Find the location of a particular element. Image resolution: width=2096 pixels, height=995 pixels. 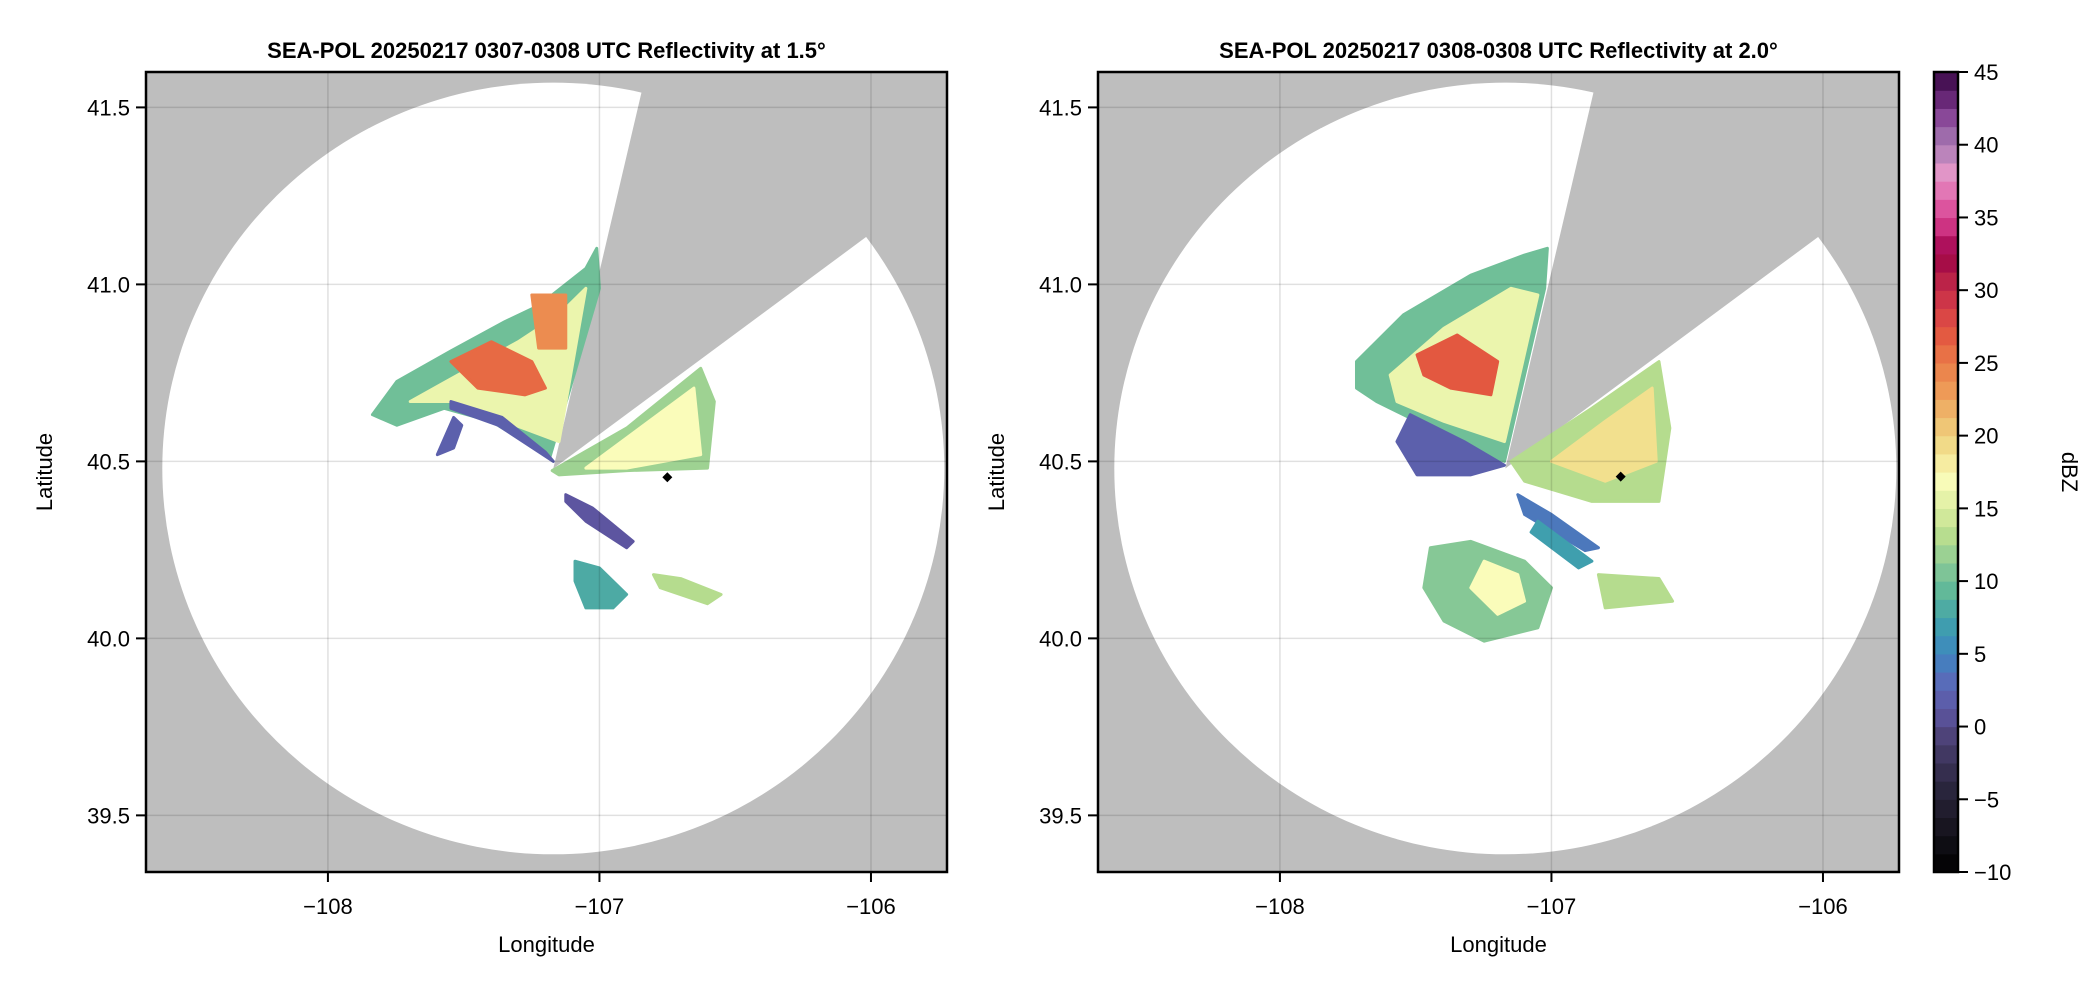

colorbar-tick-label: 35 is located at coordinates (1986, 217).